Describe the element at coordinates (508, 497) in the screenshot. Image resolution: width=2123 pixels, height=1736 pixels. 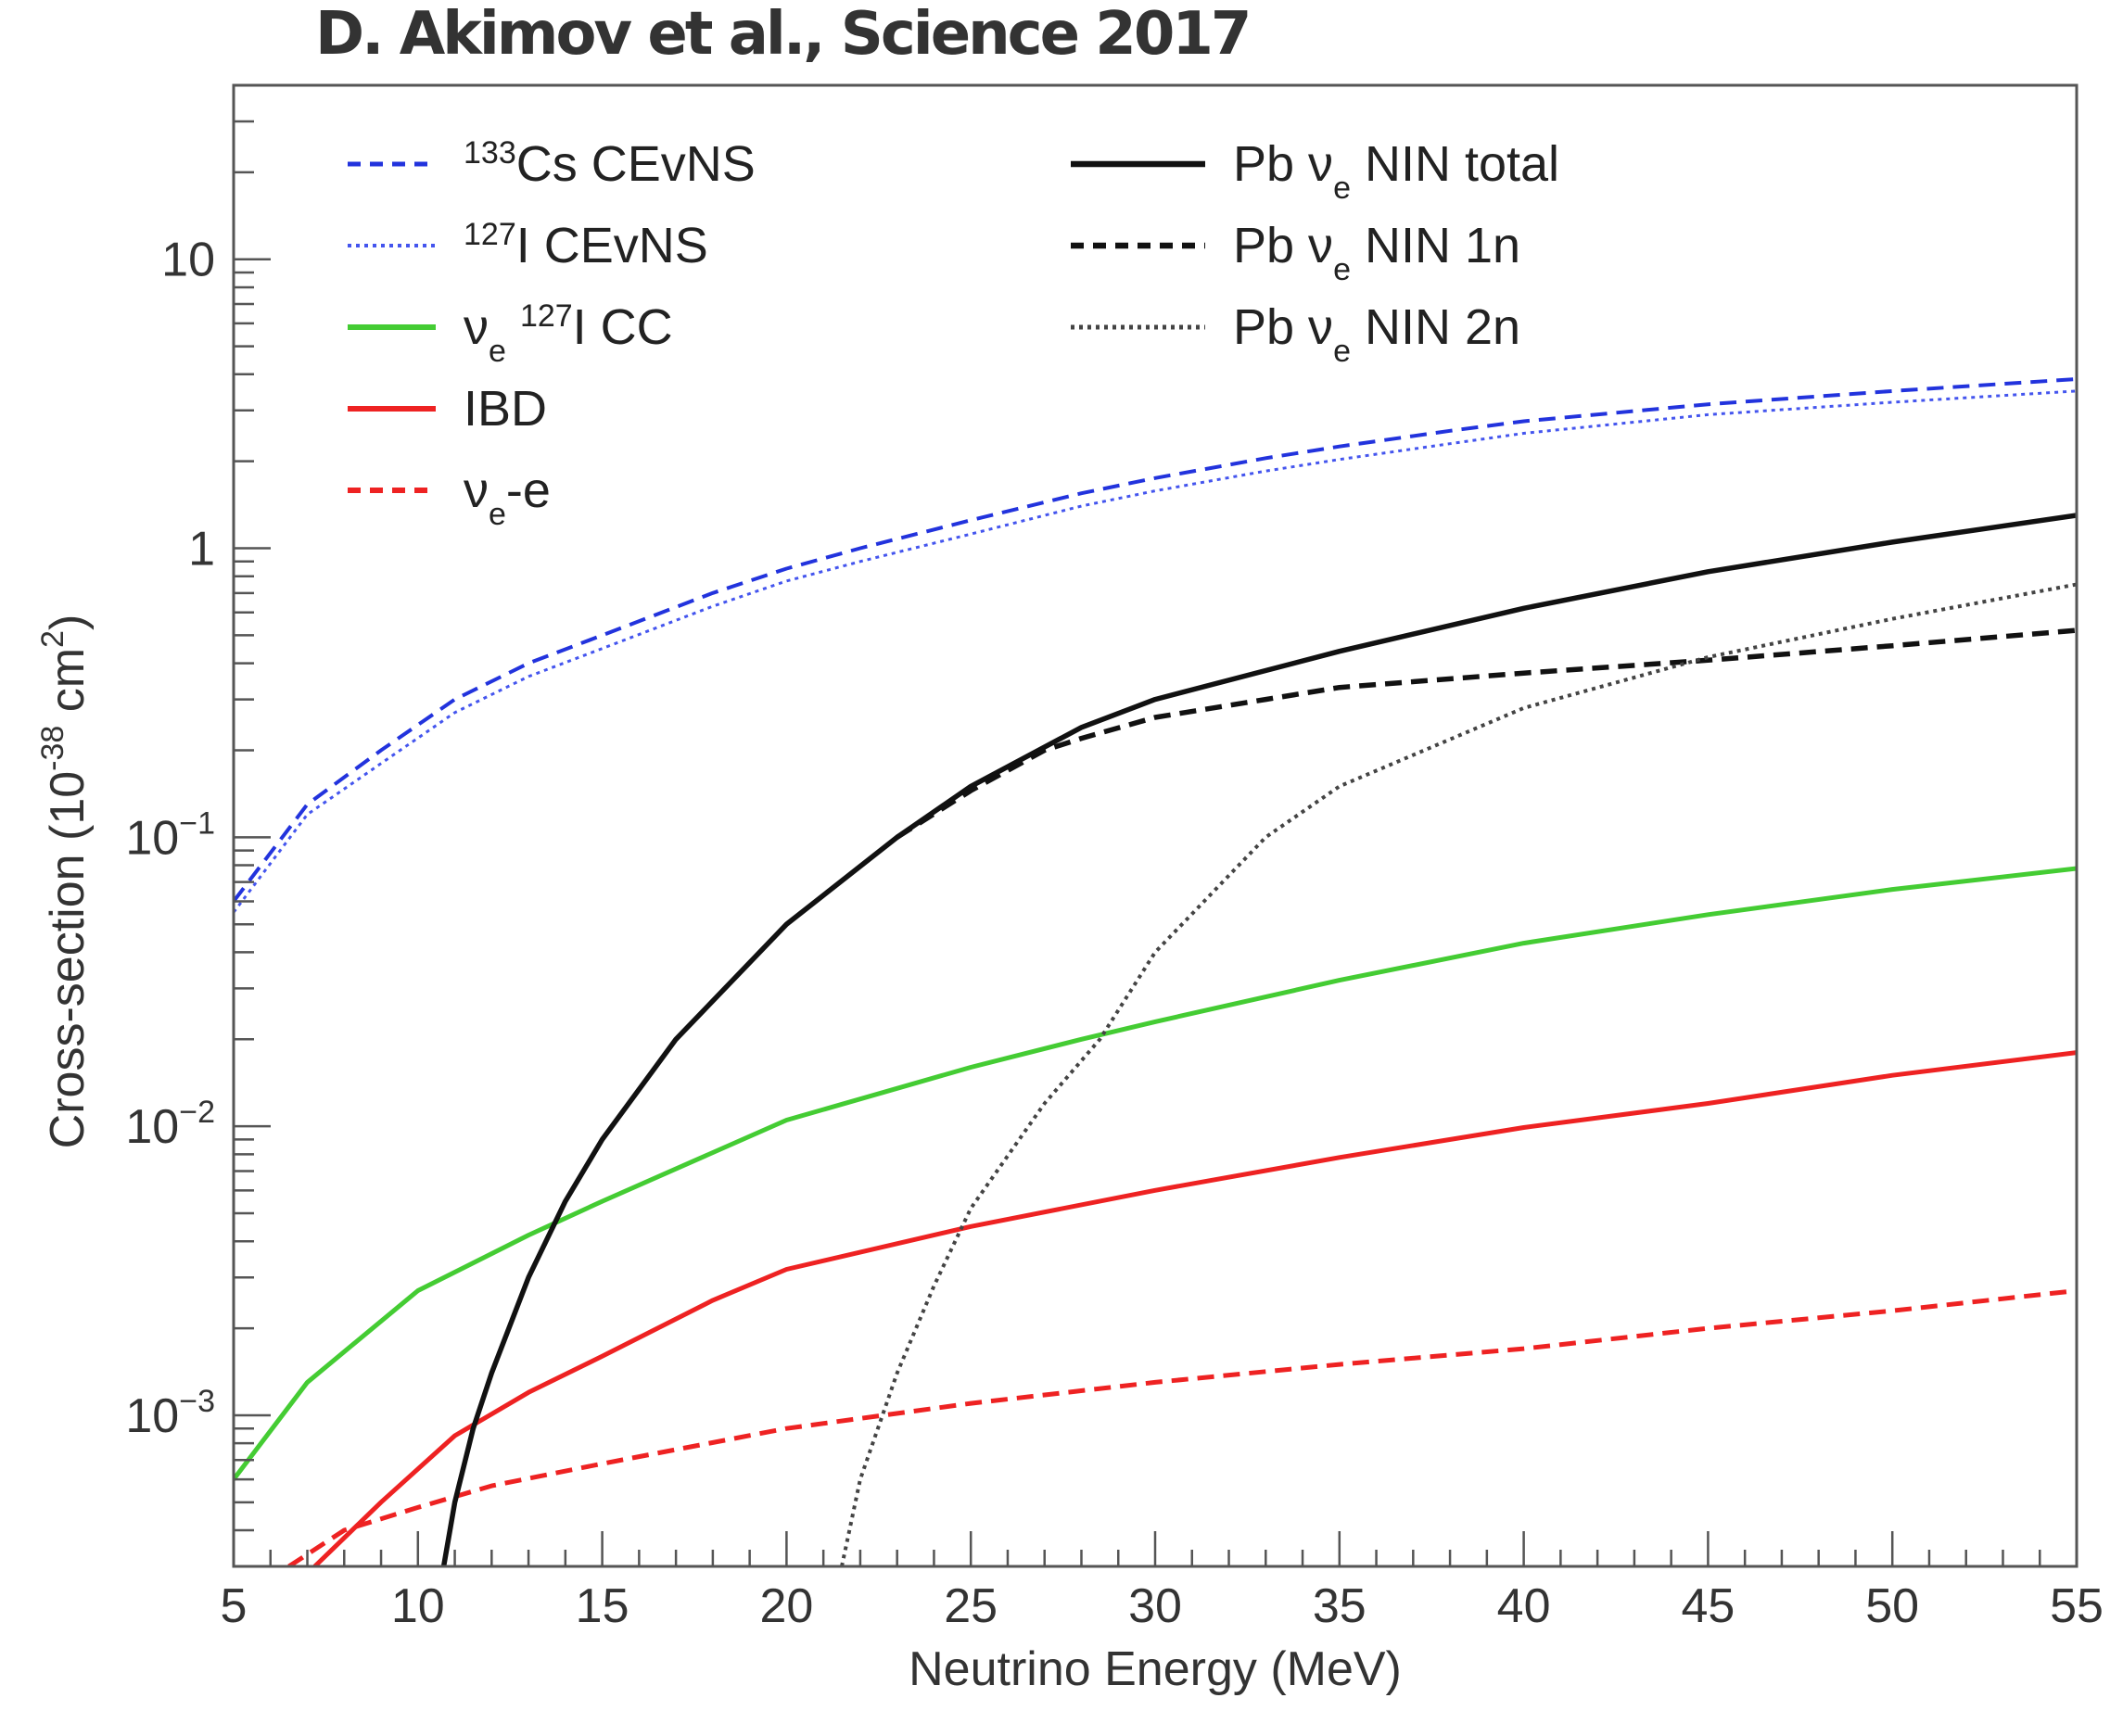
I see `legend-label-nue: νe-e` at that location.